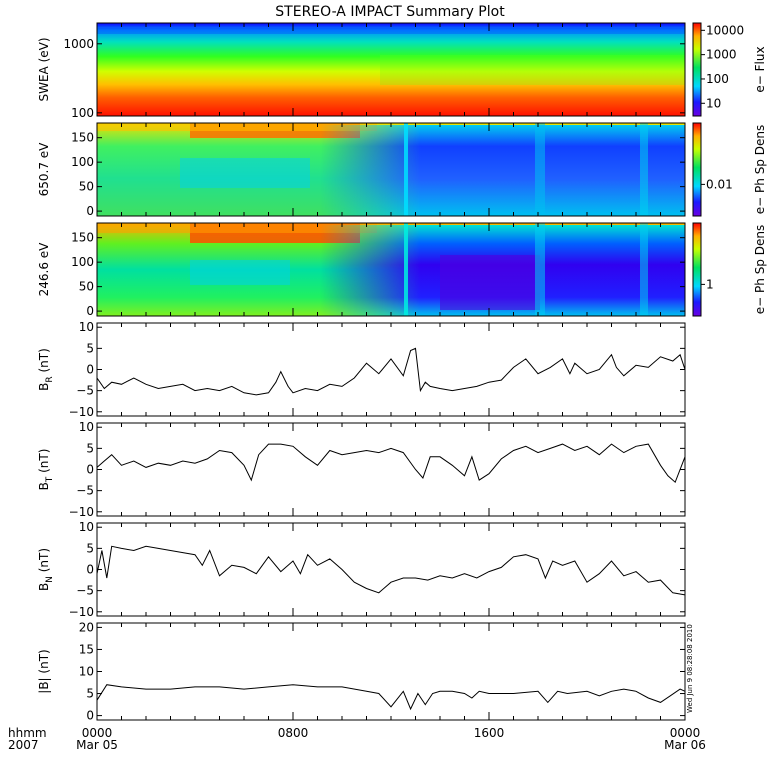 The width and height of the screenshot is (780, 780). Describe the element at coordinates (82, 162) in the screenshot. I see `pad-650-ytick-label: 100` at that location.